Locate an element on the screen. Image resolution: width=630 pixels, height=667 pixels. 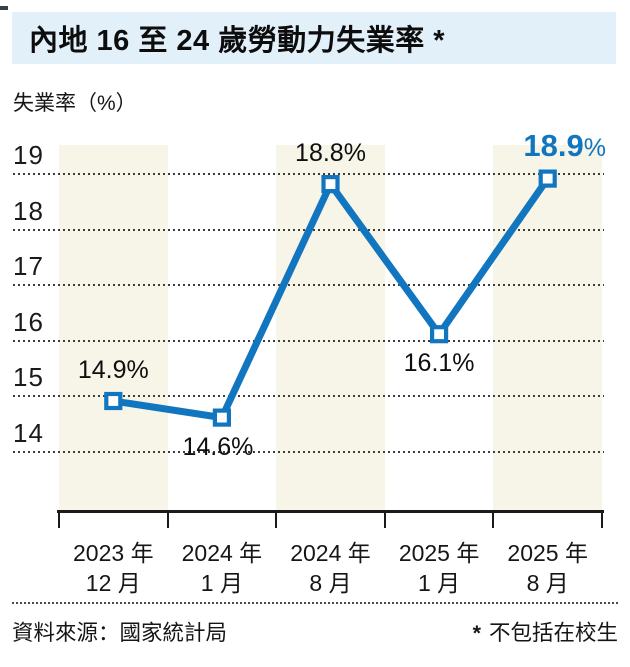
footer-separator is located at coordinates (315, 603).